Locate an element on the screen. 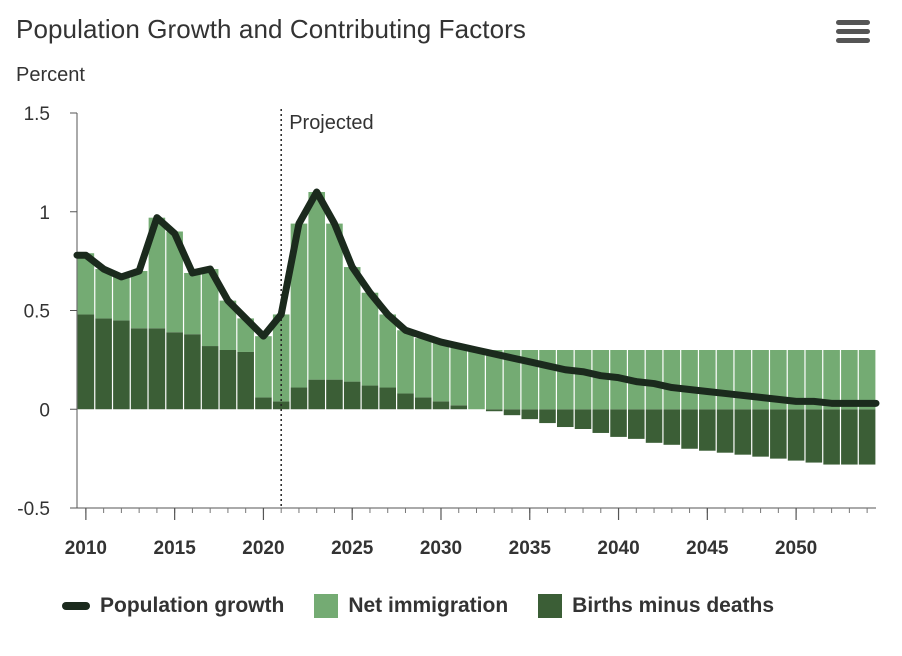  y-tick-label: 1.5 is located at coordinates (37, 114).